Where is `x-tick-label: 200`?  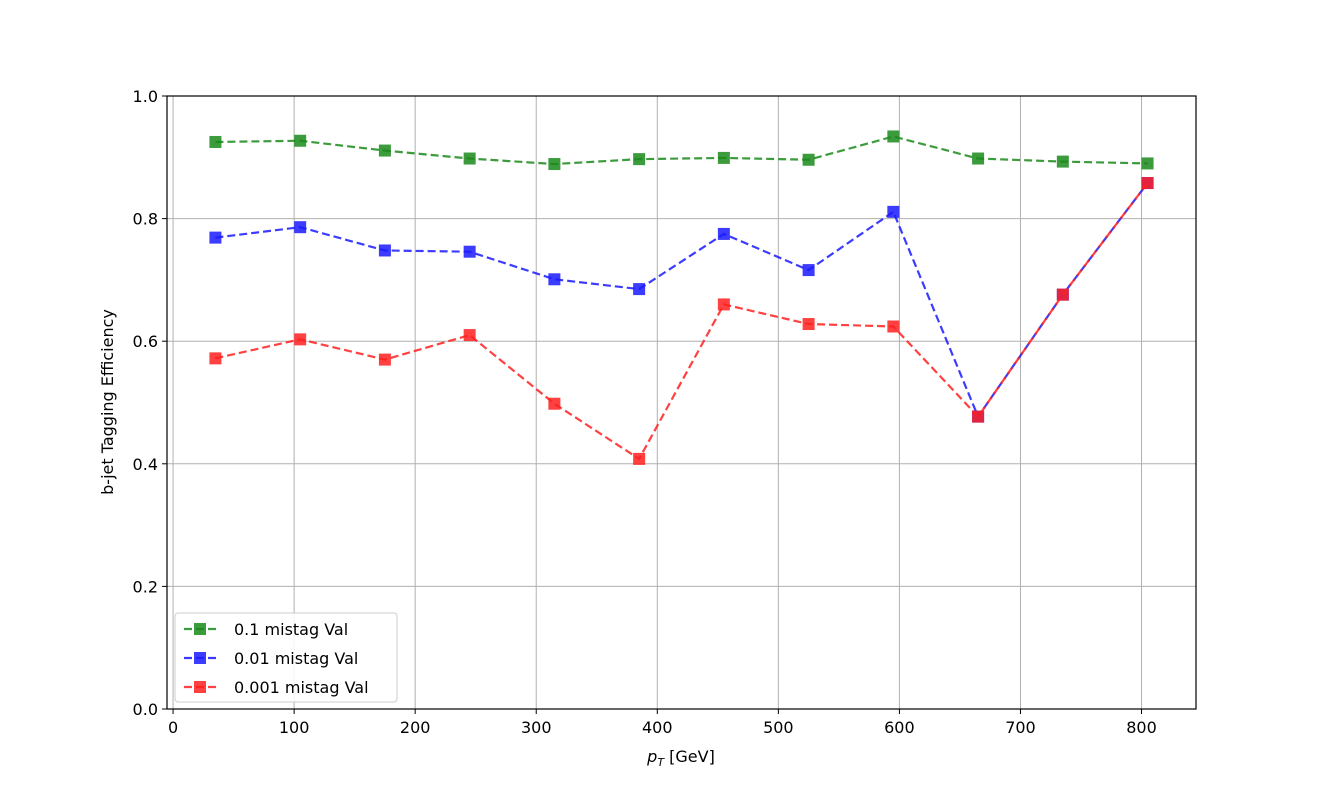 x-tick-label: 200 is located at coordinates (415, 727).